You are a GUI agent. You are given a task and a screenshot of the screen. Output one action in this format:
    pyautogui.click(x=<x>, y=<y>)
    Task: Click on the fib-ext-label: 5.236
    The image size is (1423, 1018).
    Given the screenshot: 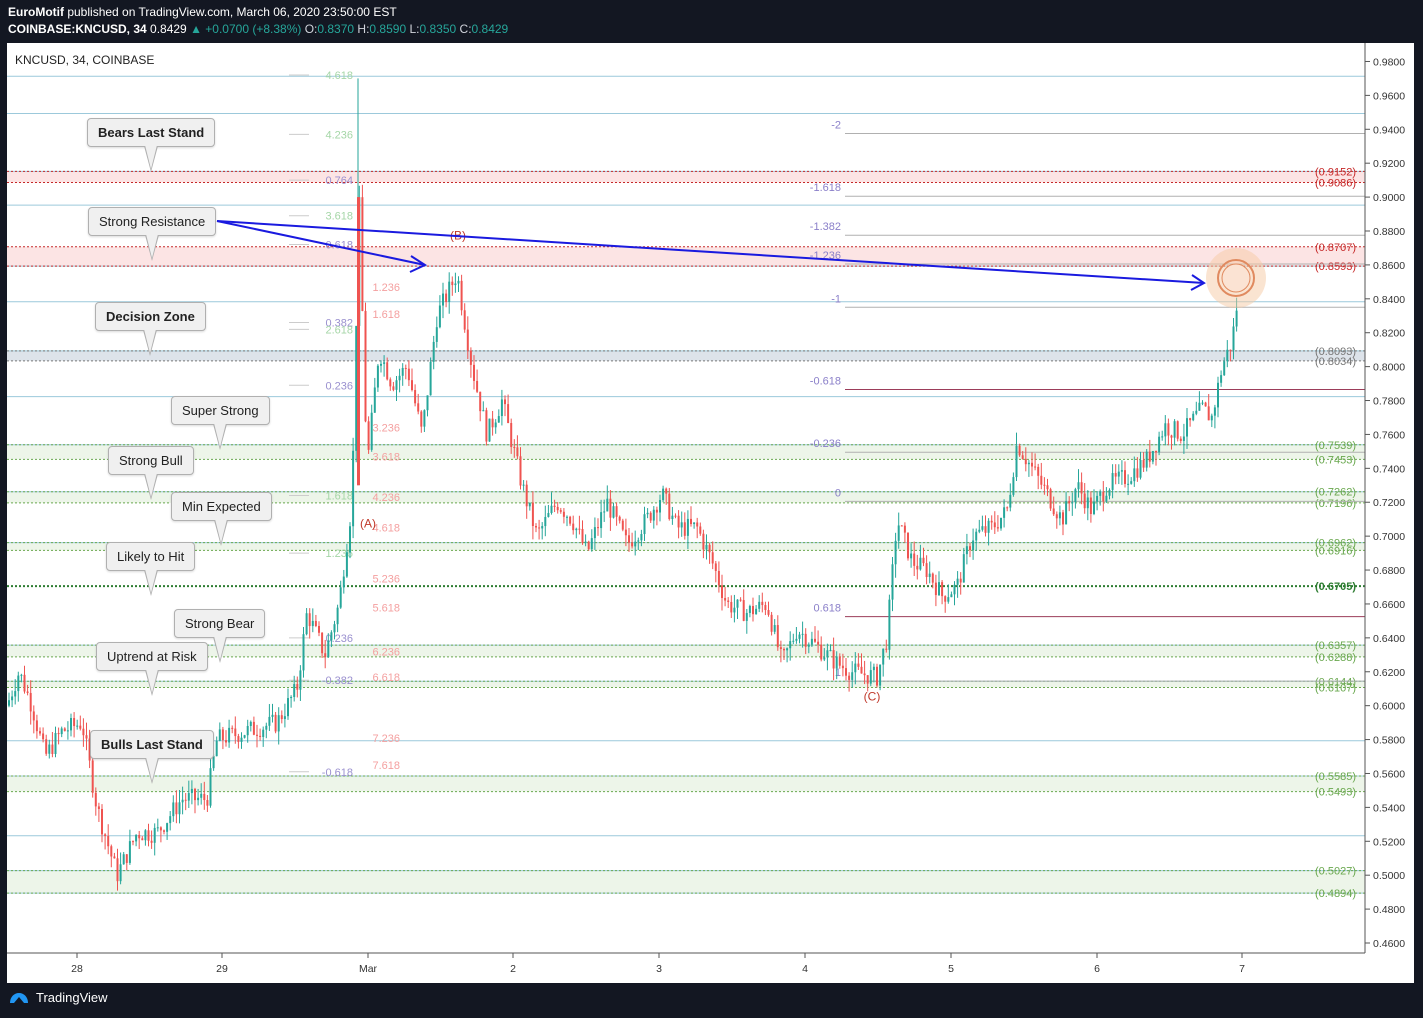 What is the action you would take?
    pyautogui.click(x=386, y=580)
    